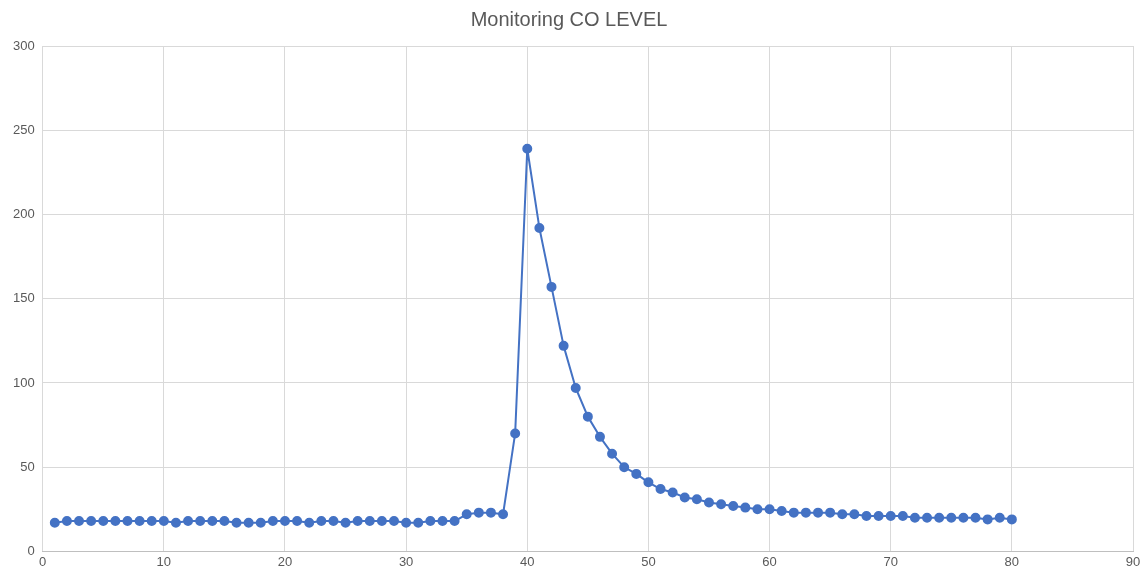  I want to click on x-tick-label: 10, so click(164, 561).